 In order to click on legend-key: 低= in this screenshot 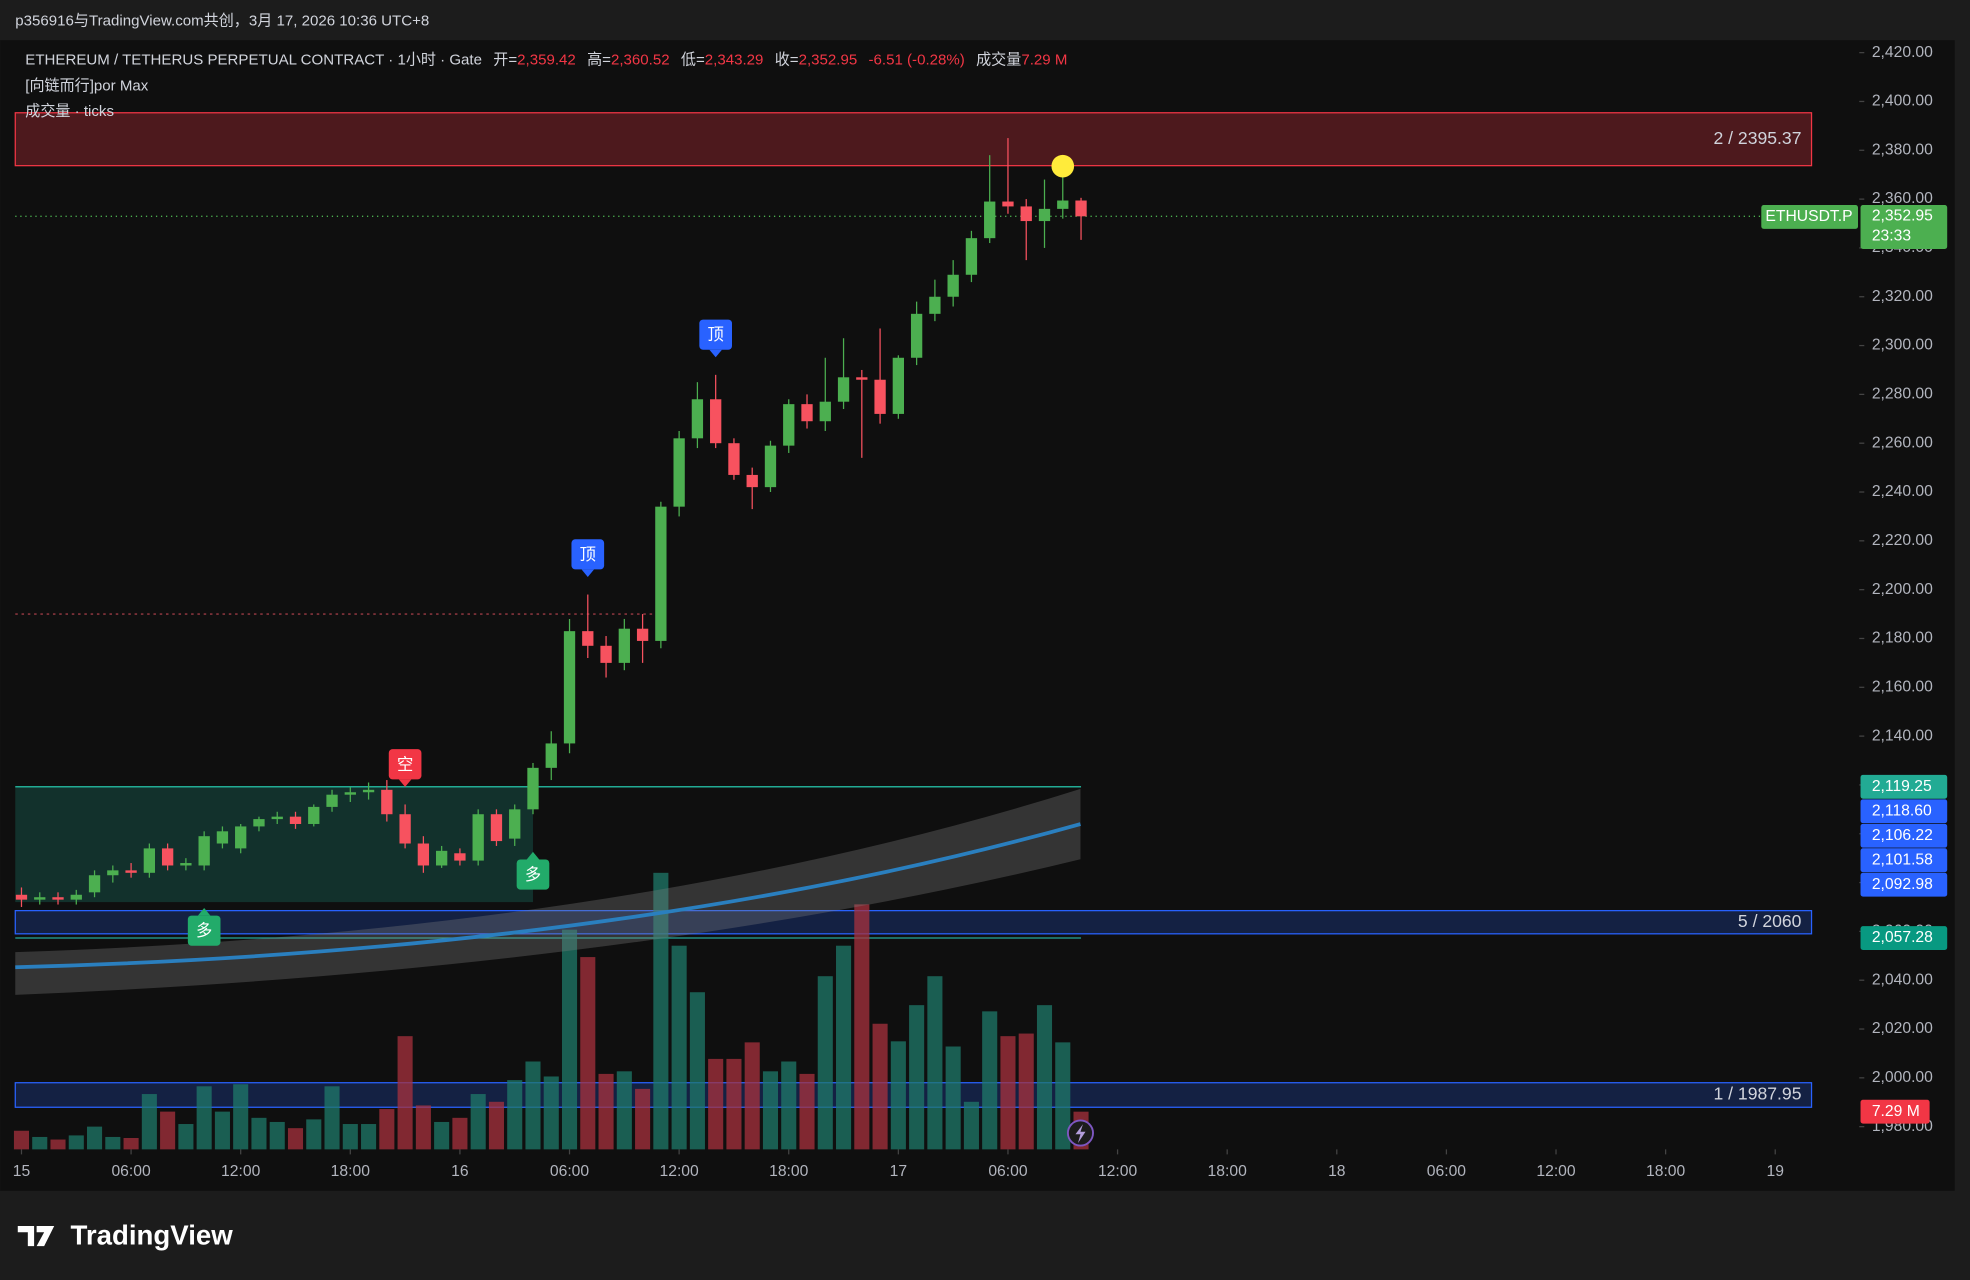, I will do `click(693, 59)`.